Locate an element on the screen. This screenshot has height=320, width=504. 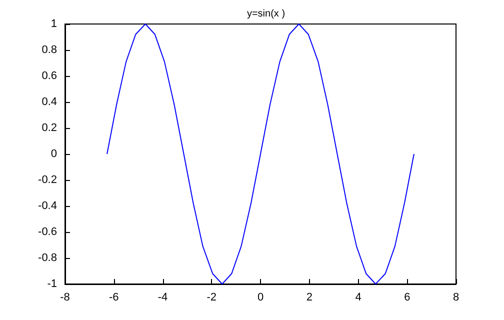
y-tick-label: 0 is located at coordinates (53, 154).